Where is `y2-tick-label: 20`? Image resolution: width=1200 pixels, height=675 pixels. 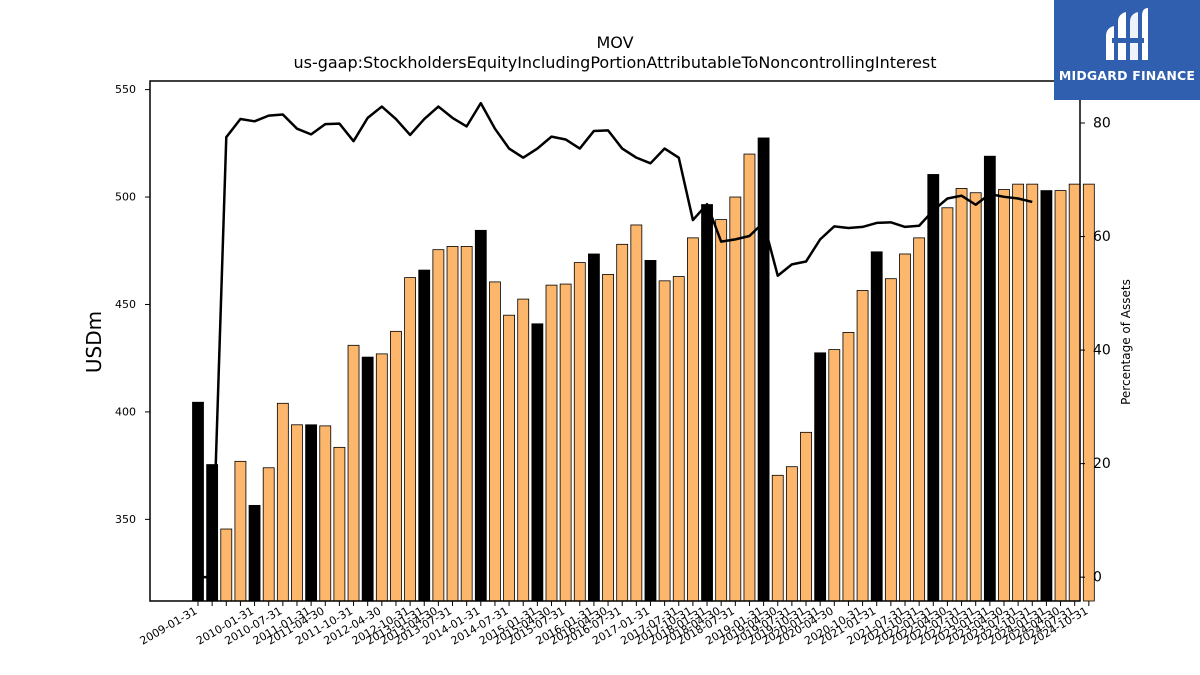
y2-tick-label: 20 is located at coordinates (1102, 464).